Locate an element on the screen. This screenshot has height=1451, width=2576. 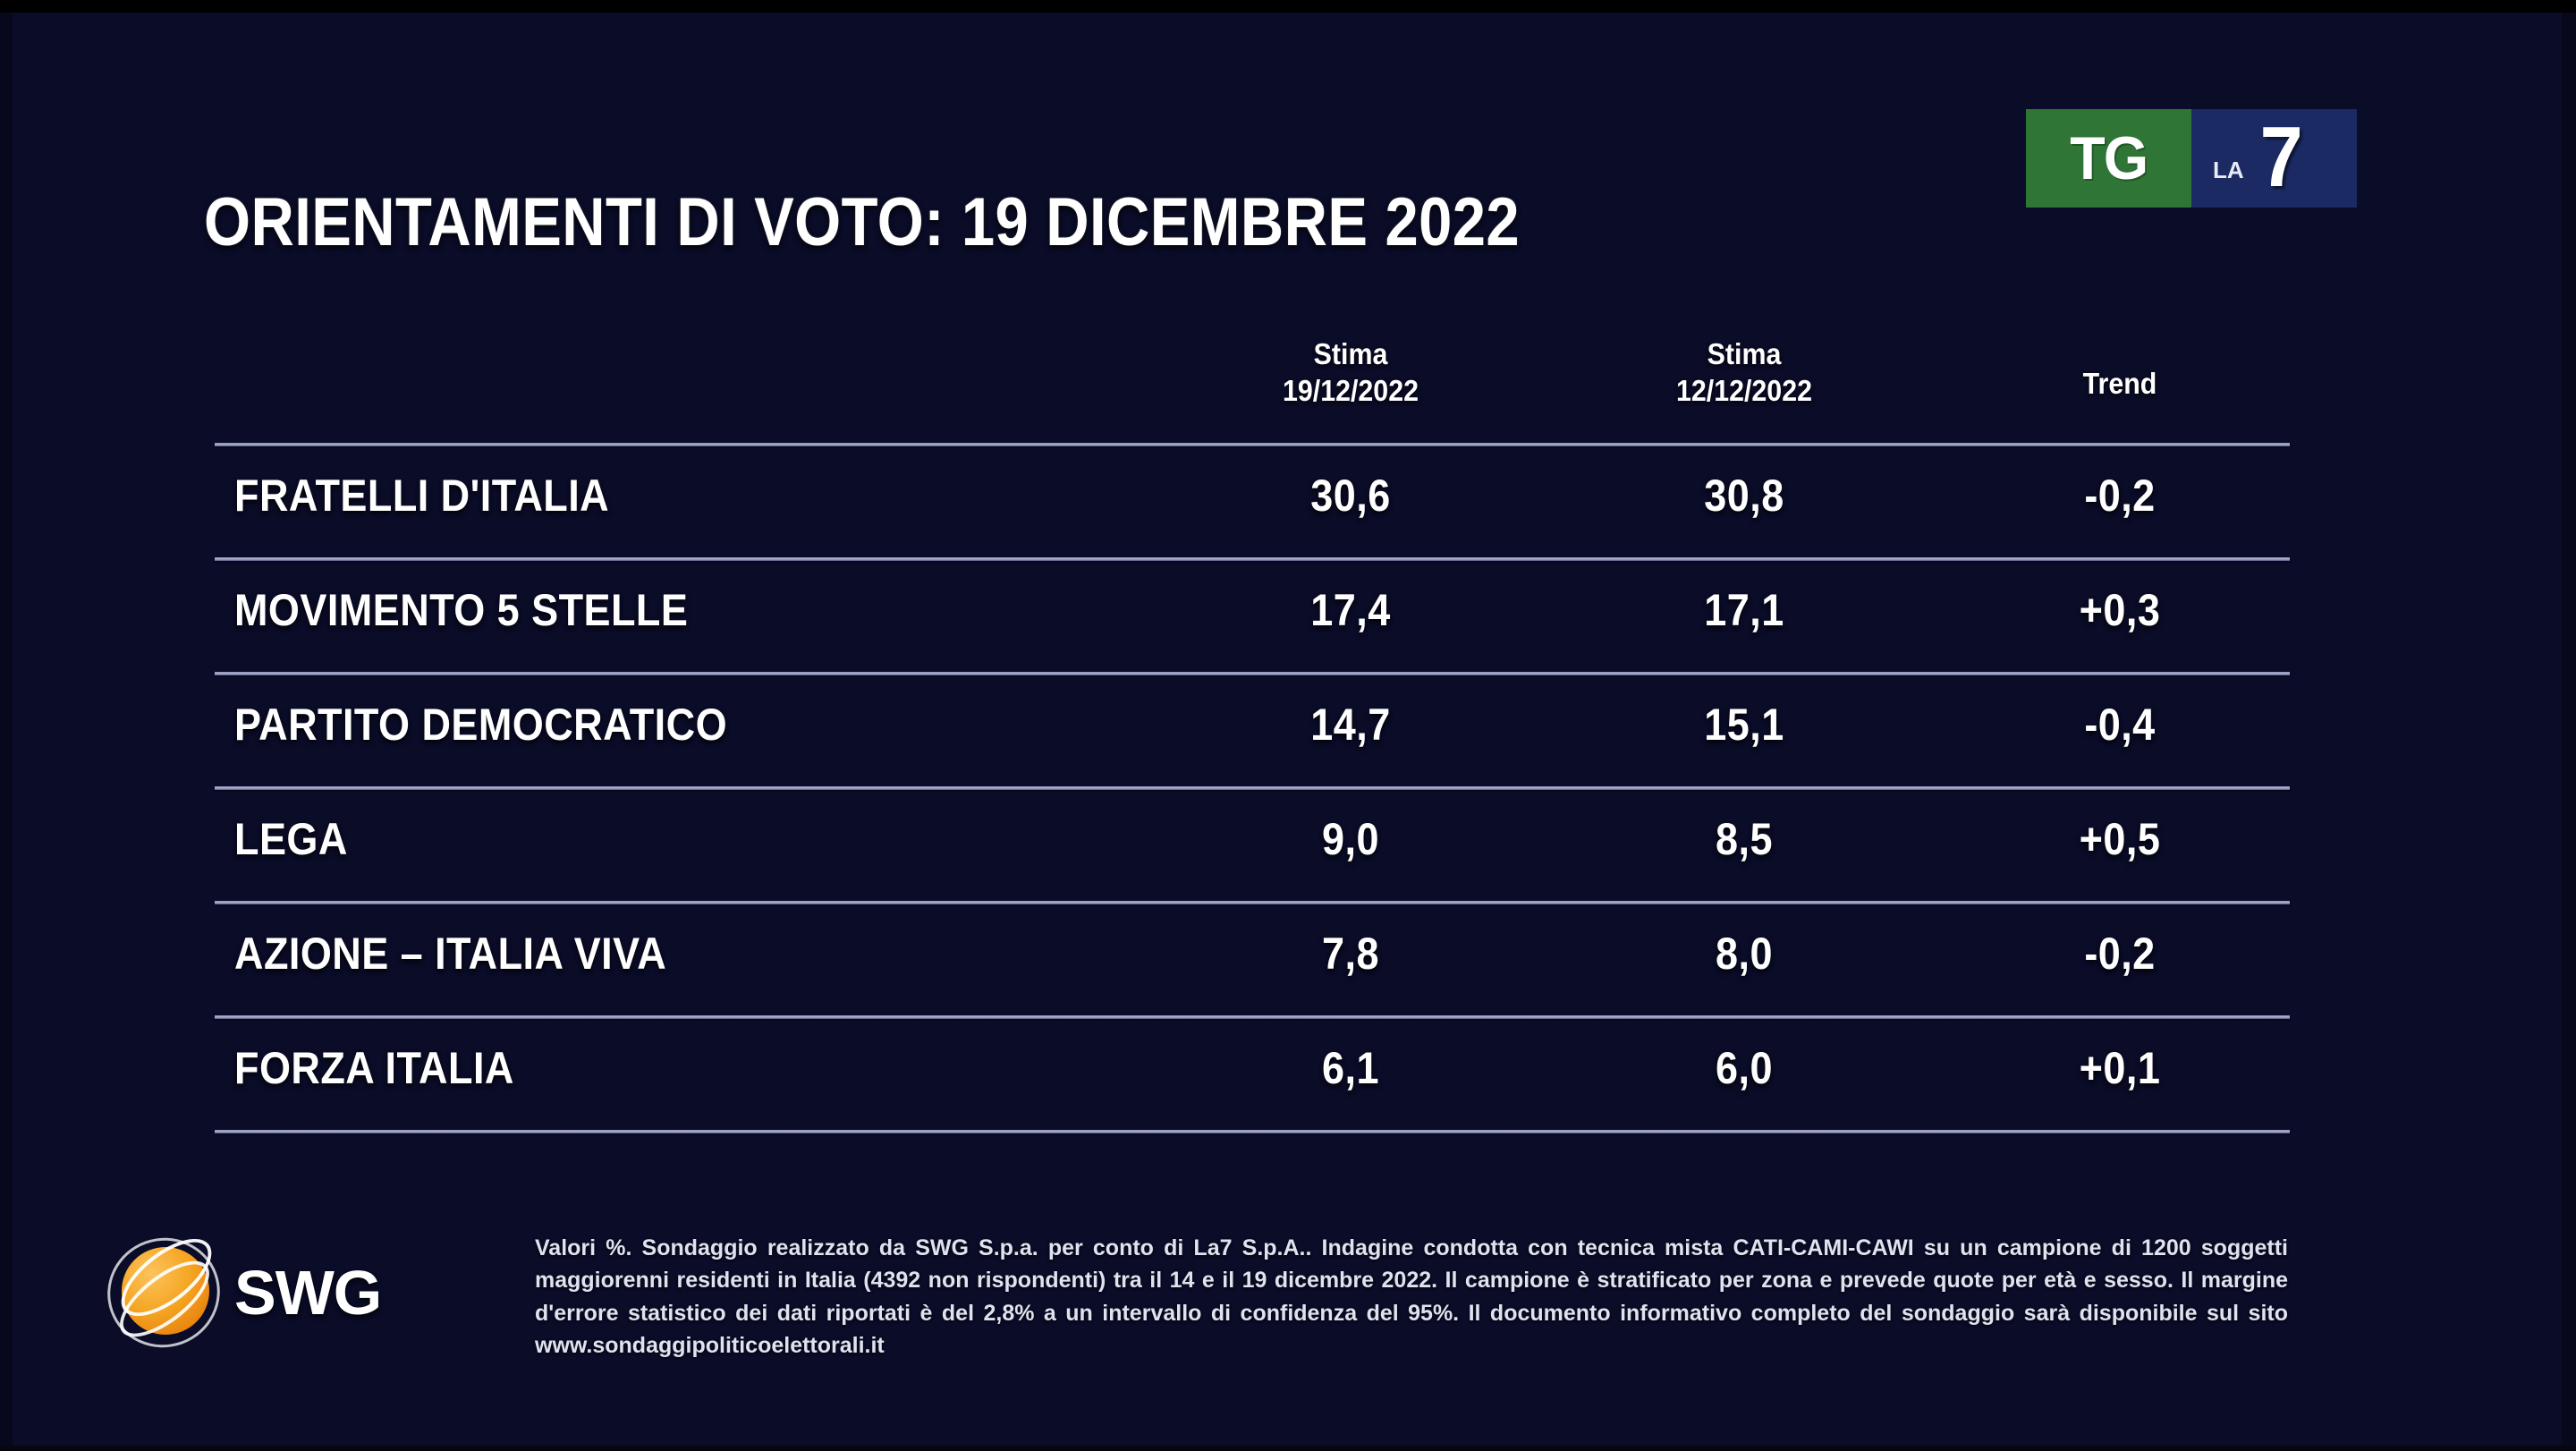
value-trend: -0,4 is located at coordinates (2120, 725).